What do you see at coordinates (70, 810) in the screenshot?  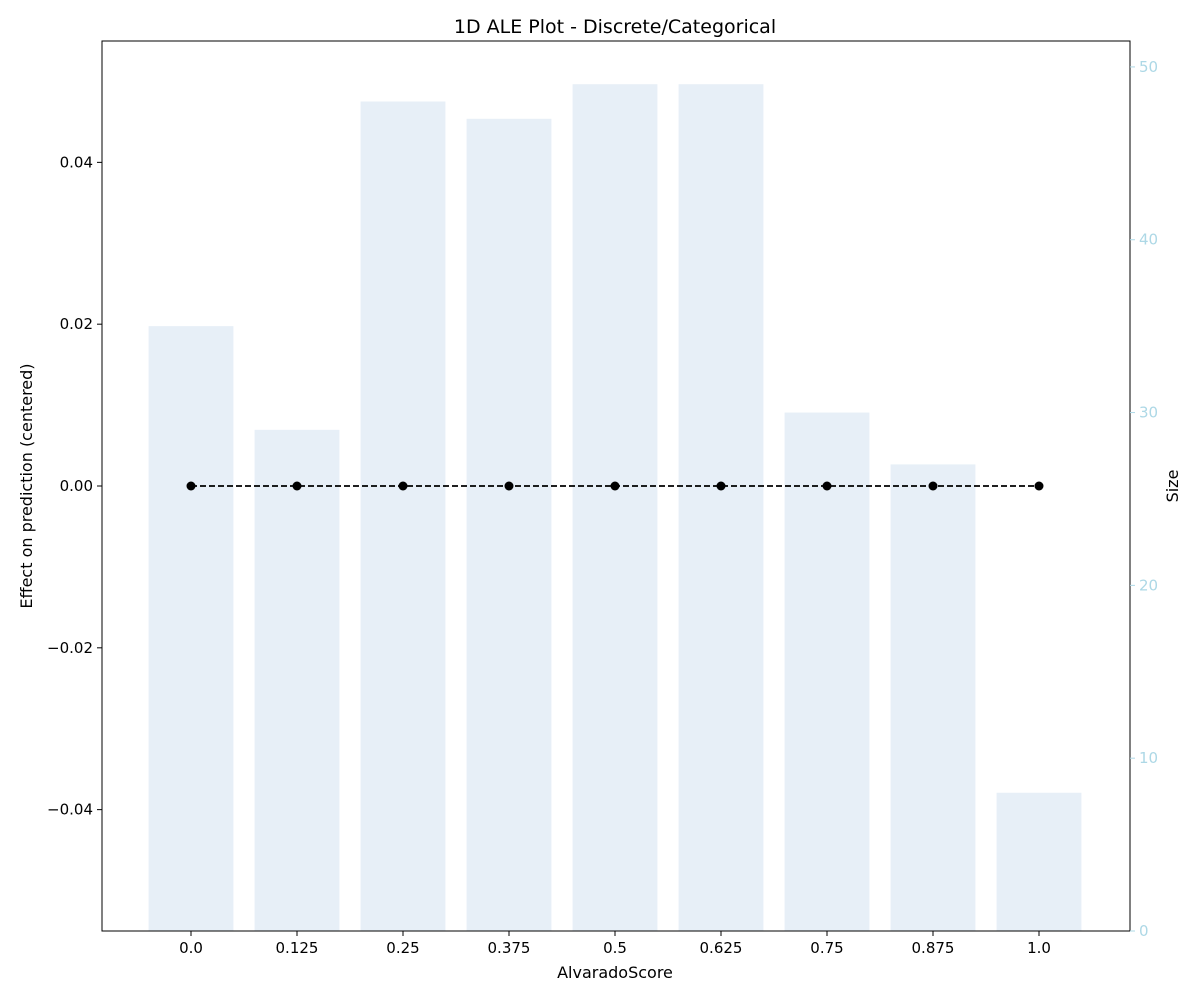 I see `y-tick-label-0: −0.04` at bounding box center [70, 810].